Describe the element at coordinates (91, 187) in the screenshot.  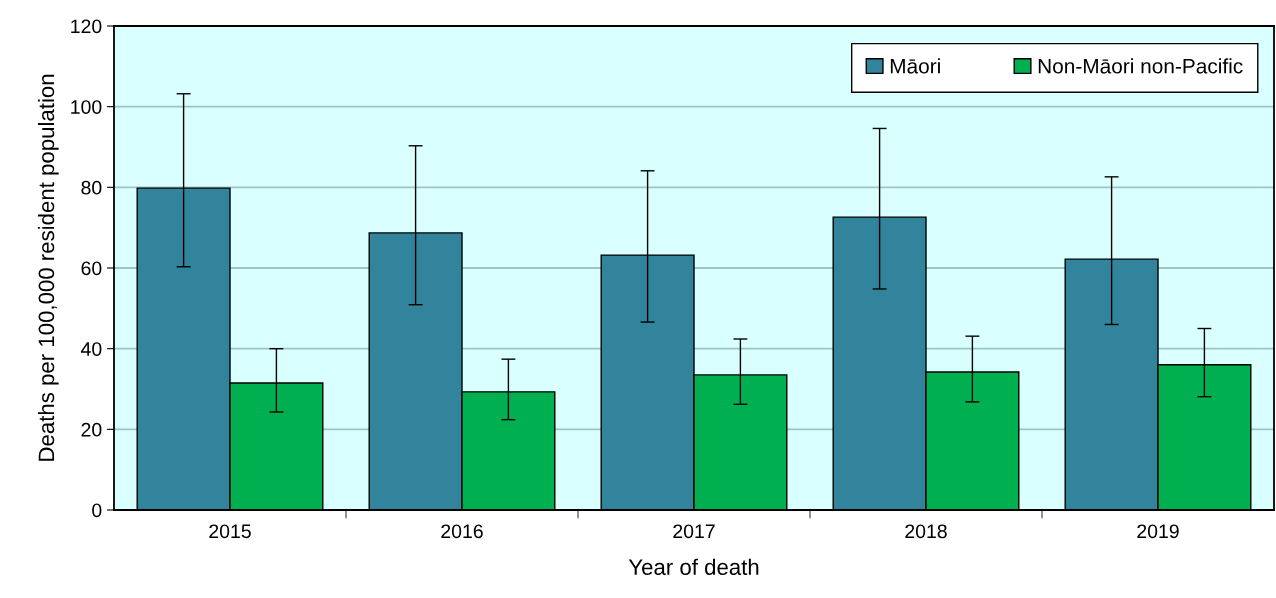
I see `y-tick-label: 80` at that location.